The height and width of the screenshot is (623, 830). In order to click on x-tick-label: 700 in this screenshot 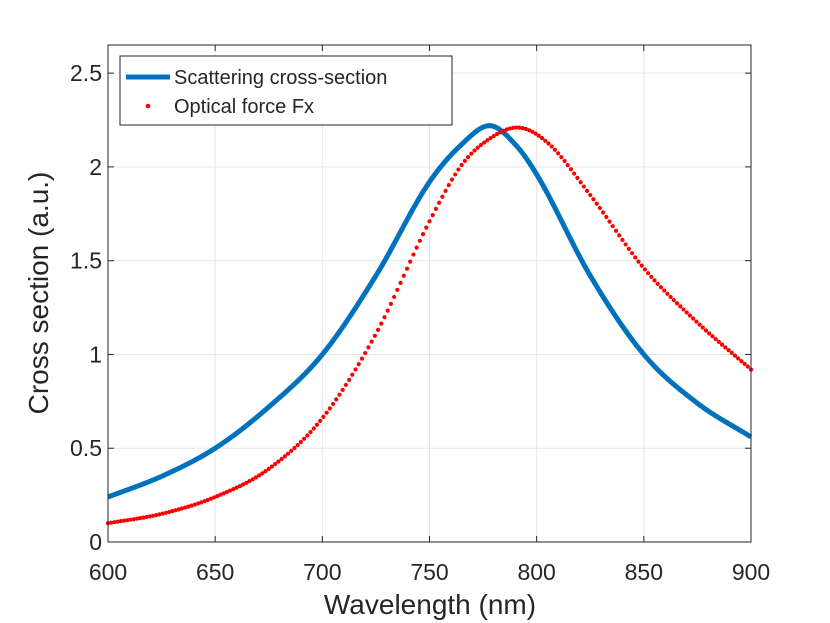, I will do `click(322, 572)`.